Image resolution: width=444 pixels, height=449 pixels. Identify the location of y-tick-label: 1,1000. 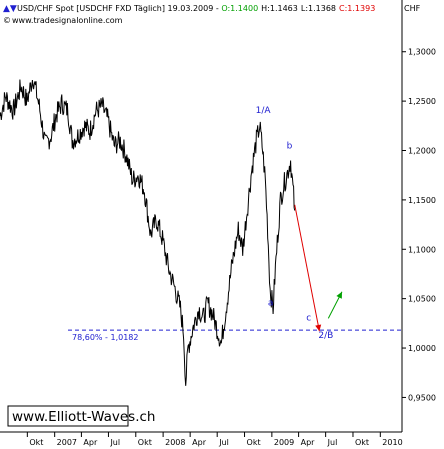
(422, 249).